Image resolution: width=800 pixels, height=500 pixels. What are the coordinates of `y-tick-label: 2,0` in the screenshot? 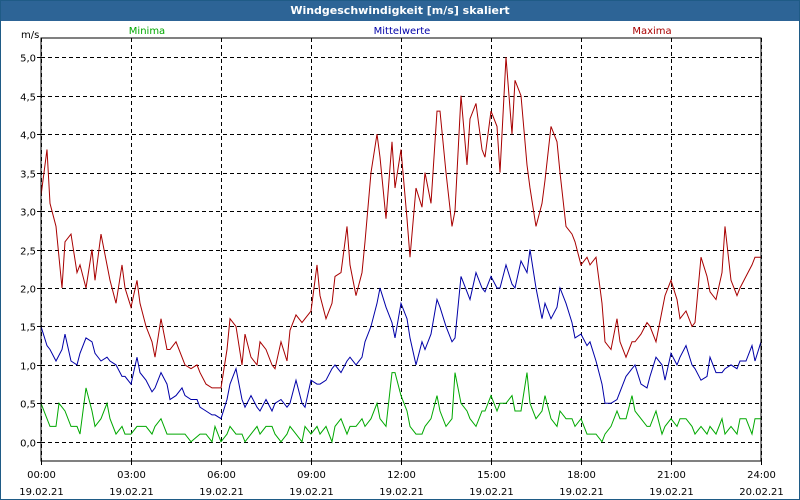 It's located at (28, 290).